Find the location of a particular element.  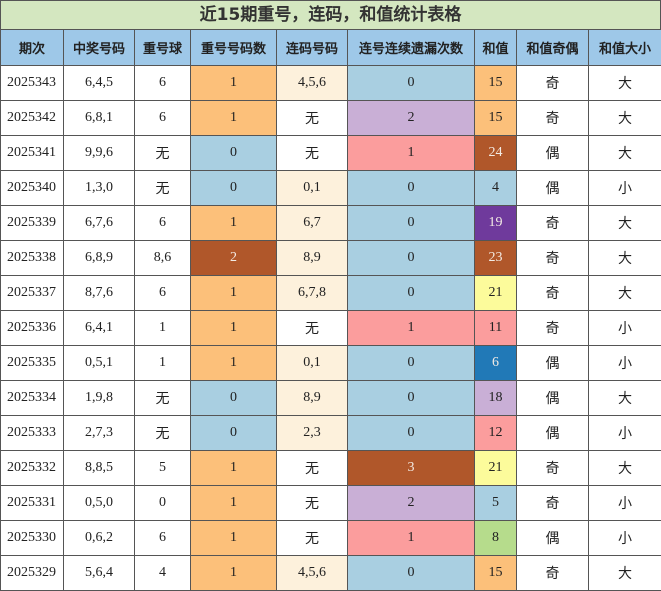

cell-repeat: 5 is located at coordinates (163, 468).